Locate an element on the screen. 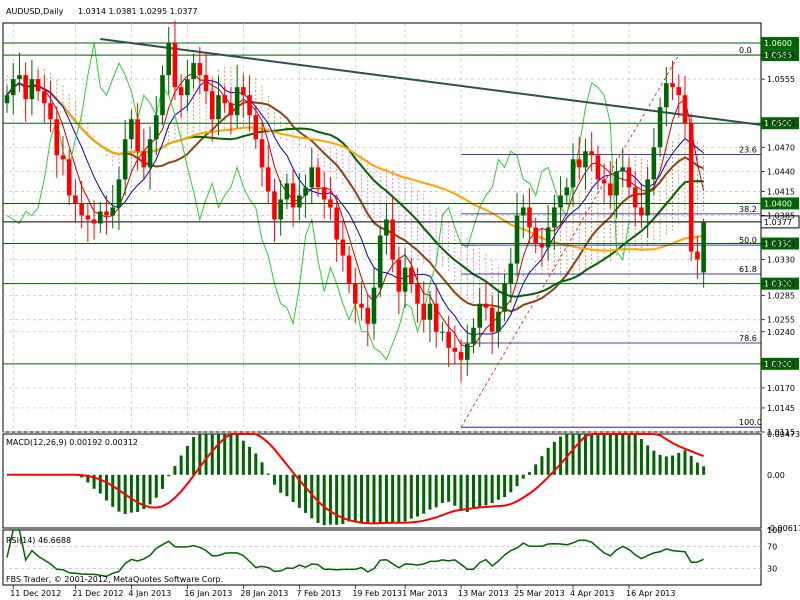 The height and width of the screenshot is (600, 800). date-tick-label: 1 Mar 2013 is located at coordinates (425, 593).